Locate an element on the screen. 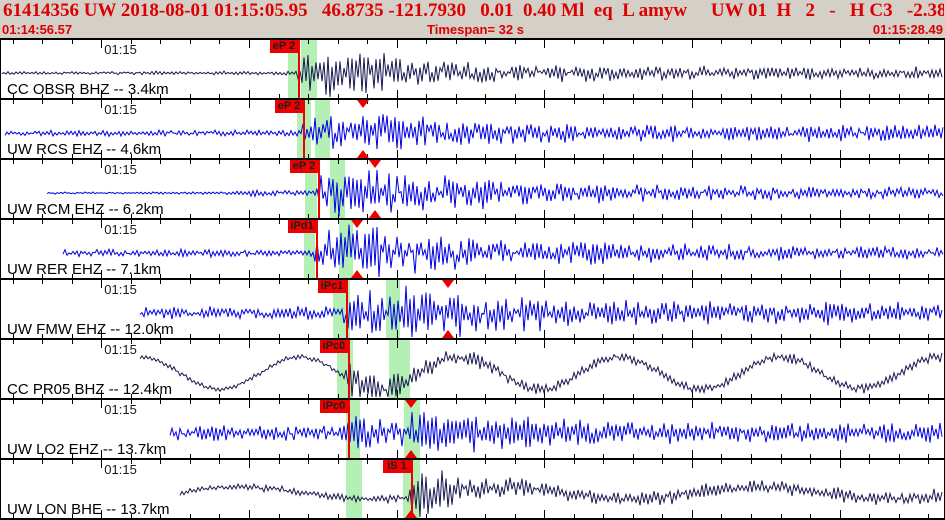 Image resolution: width=945 pixels, height=520 pixels. phase-pick-flag: iS 1 is located at coordinates (397, 466).